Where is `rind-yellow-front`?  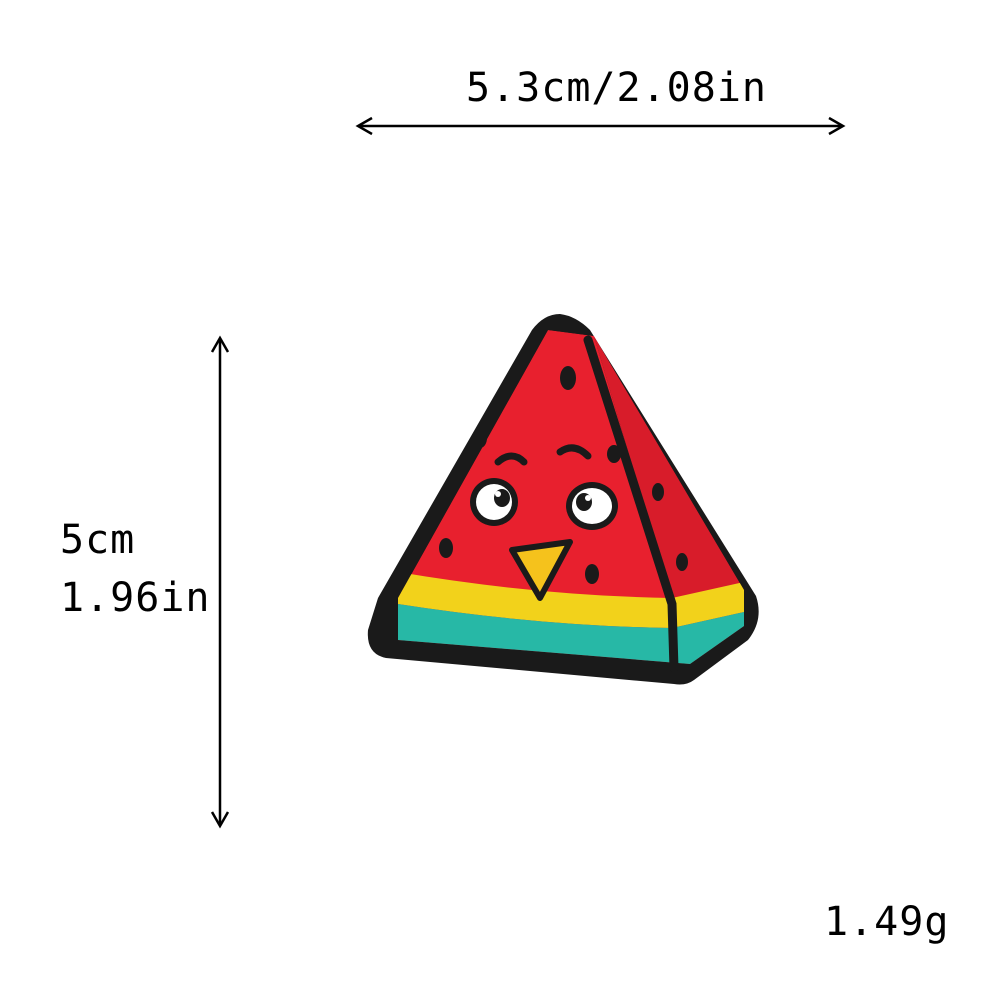
rind-yellow-front is located at coordinates (535, 600).